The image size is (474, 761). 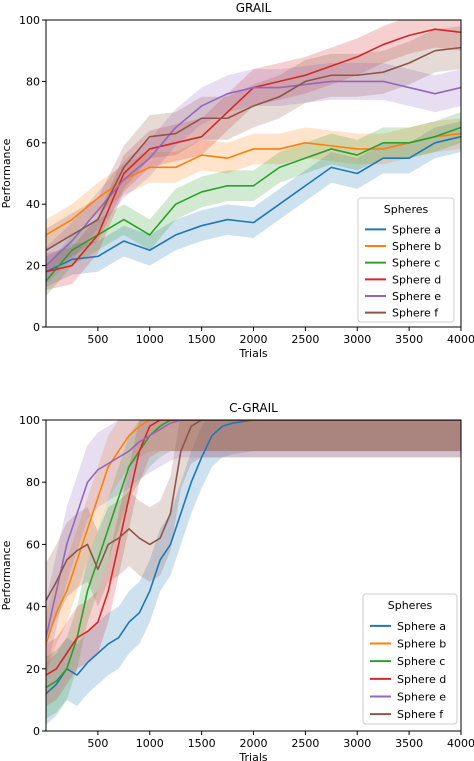 I want to click on chart-title: C-GRAIL, so click(x=253, y=408).